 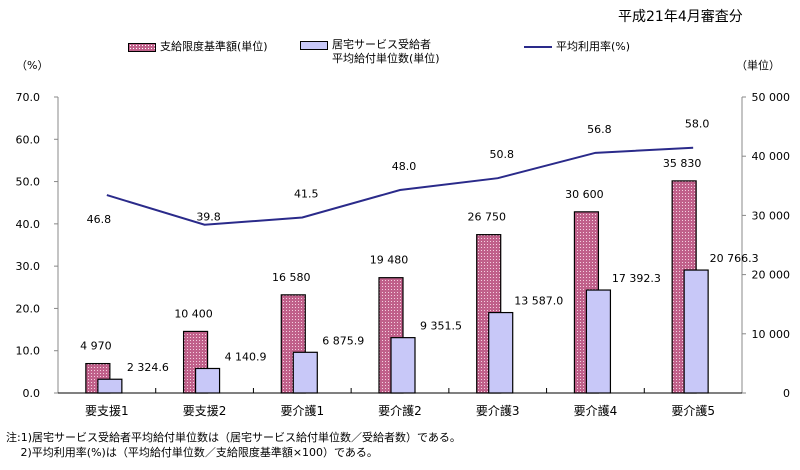 I want to click on bar-average-label: 6 875.9, so click(x=343, y=340).